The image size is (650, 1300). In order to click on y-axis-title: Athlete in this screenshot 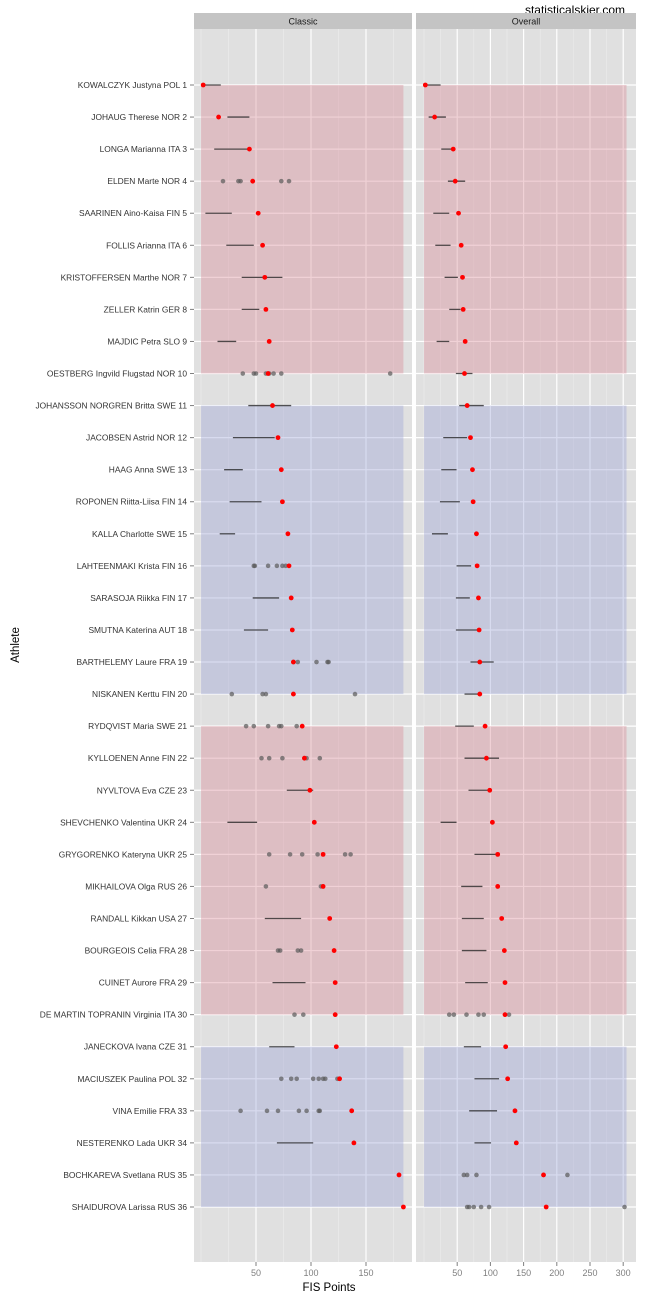, I will do `click(16, 645)`.